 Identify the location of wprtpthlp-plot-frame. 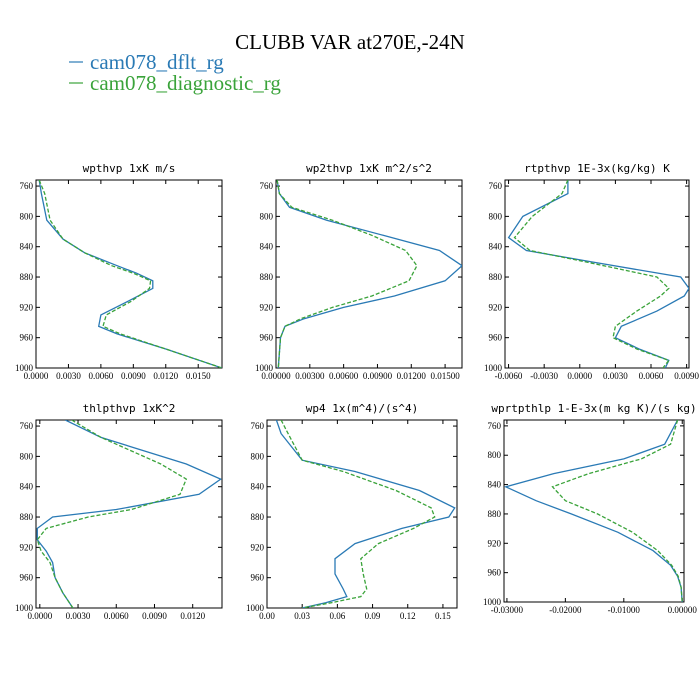
(594, 511).